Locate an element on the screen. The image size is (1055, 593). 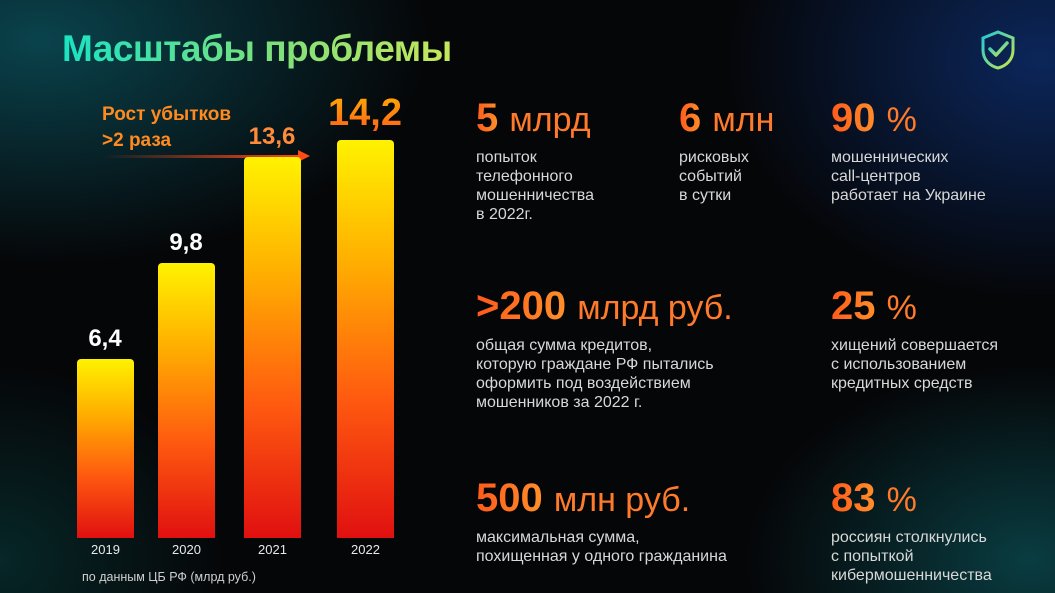
stat-number: 25 is located at coordinates (853, 306).